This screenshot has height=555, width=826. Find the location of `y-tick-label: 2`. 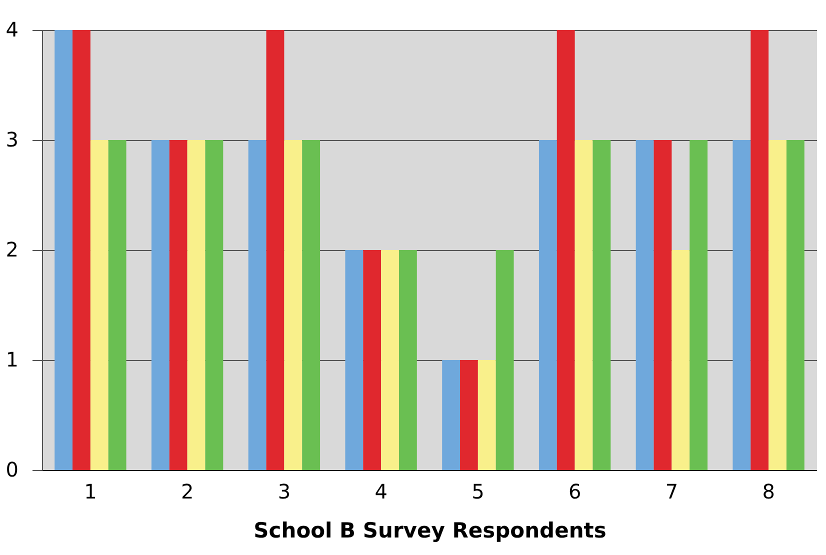

y-tick-label: 2 is located at coordinates (12, 250).